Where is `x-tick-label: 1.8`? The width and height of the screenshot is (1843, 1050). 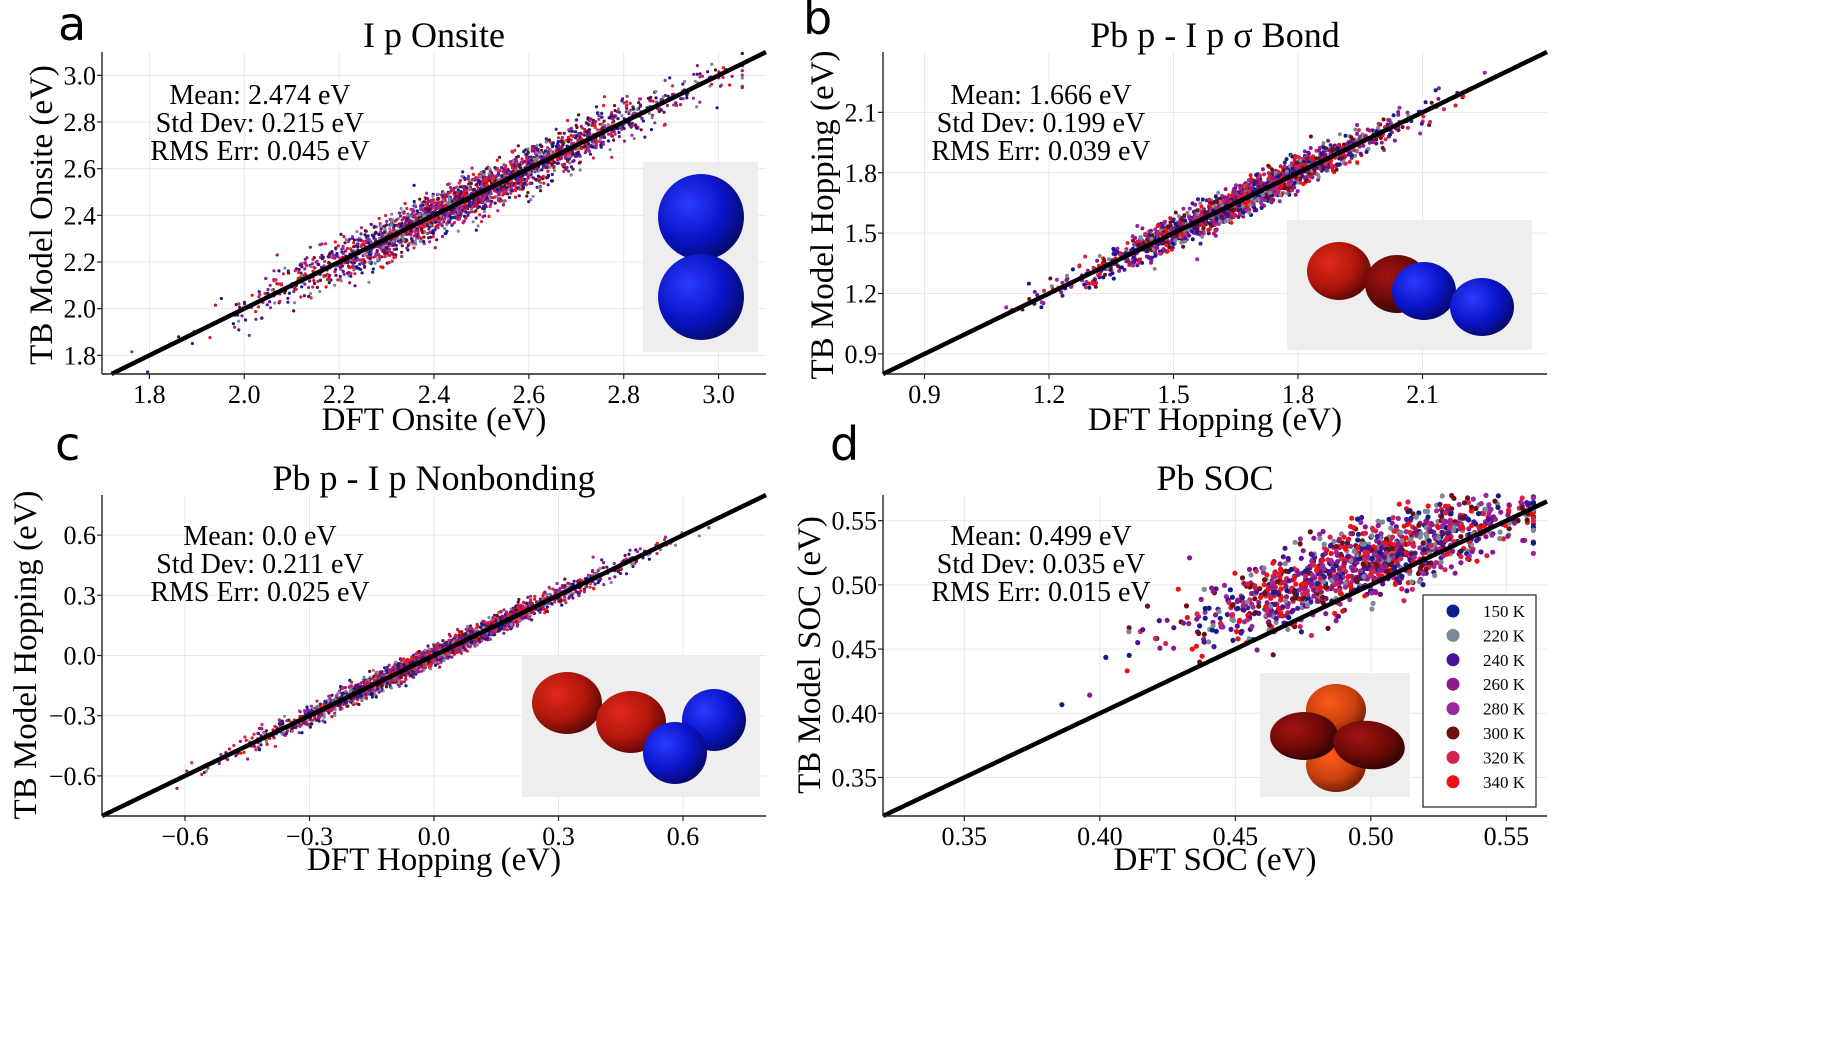
x-tick-label: 1.8 is located at coordinates (149, 394).